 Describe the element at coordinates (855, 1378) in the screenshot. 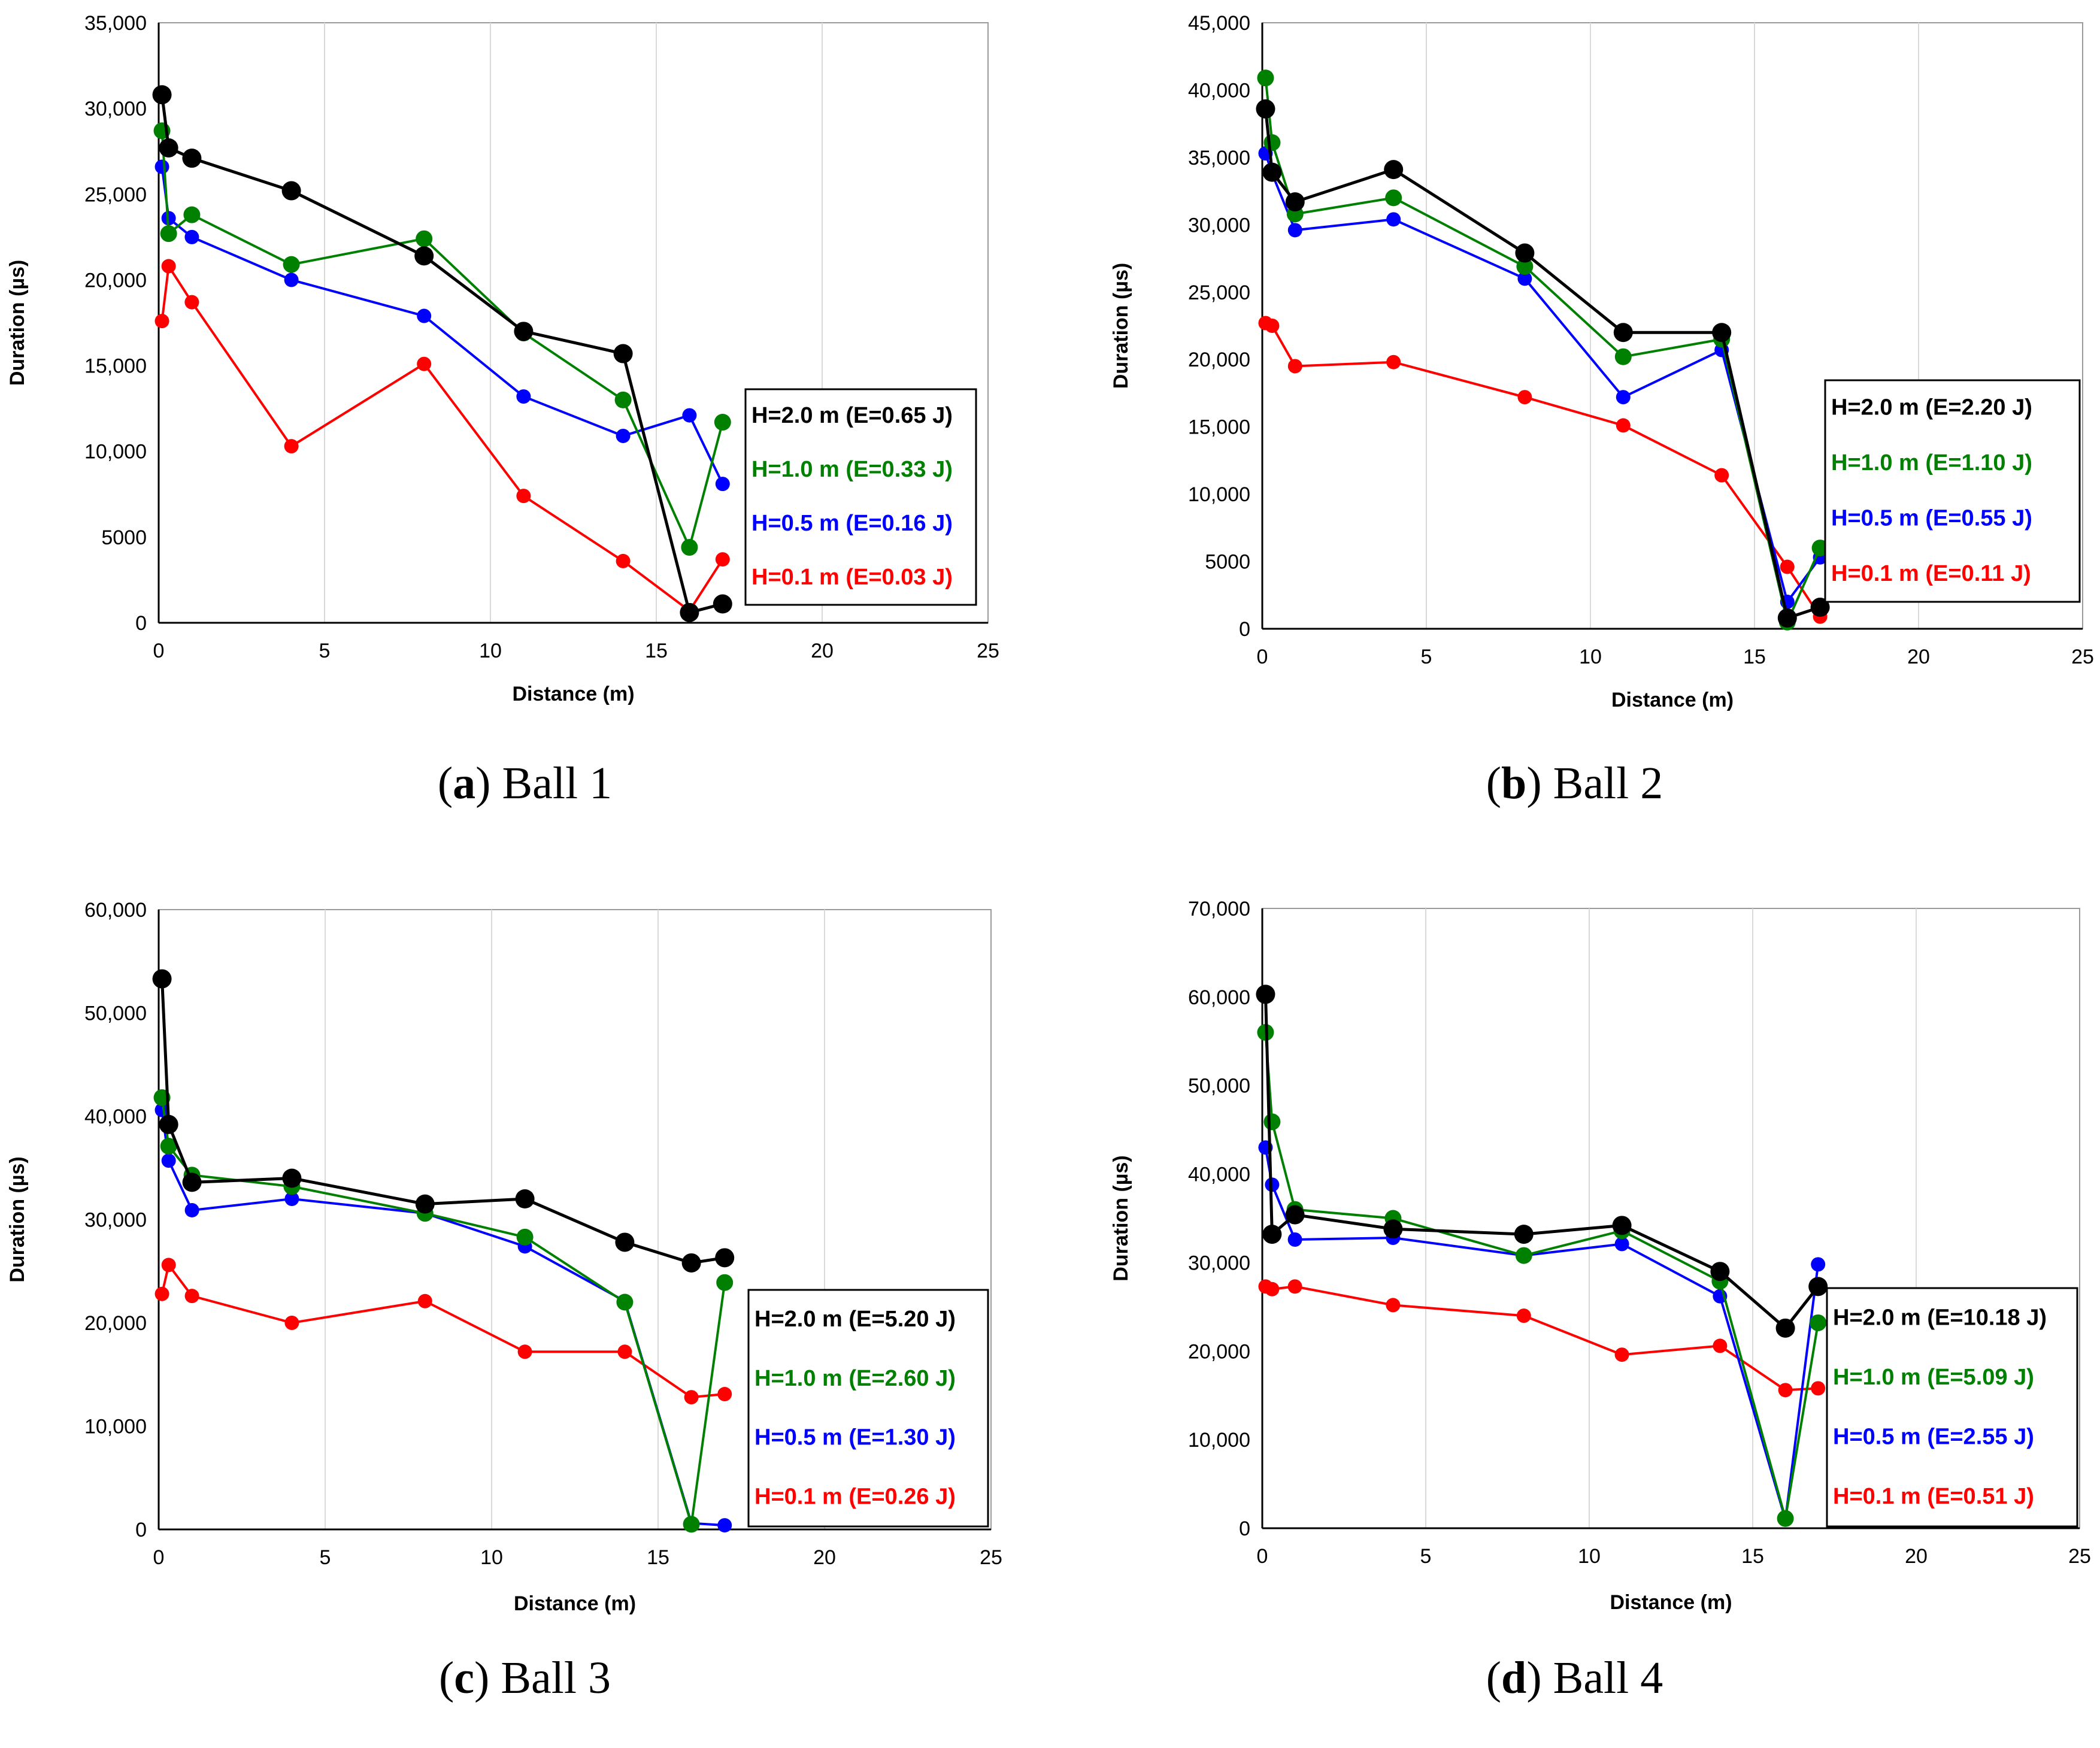

I see `legend-entry: H=1.0 m (E=2.60 J)` at that location.